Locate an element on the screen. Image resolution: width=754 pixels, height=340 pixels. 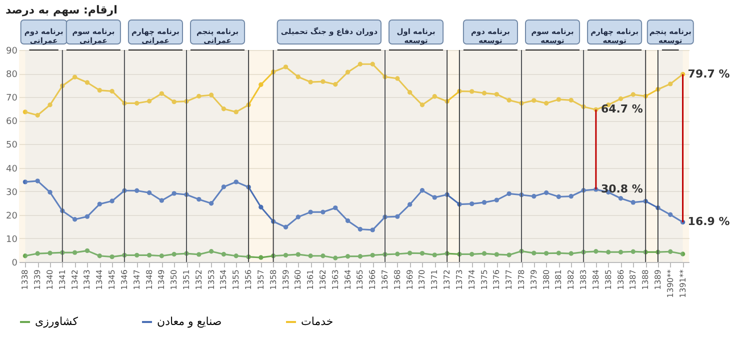
x-tick-label: 1353 is located at coordinates (211, 280).